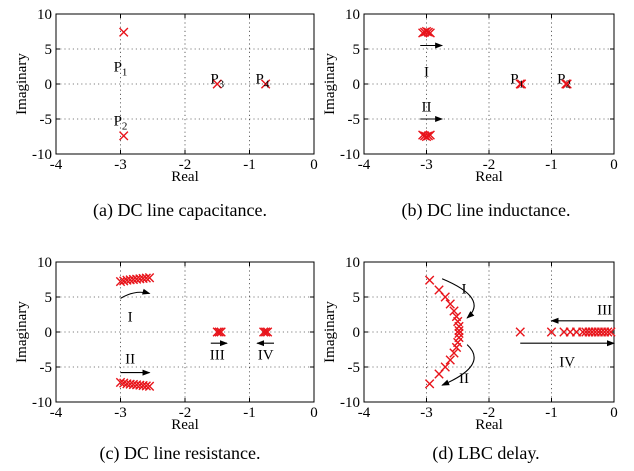 This screenshot has width=634, height=471. I want to click on annotation-label: P3, so click(217, 80).